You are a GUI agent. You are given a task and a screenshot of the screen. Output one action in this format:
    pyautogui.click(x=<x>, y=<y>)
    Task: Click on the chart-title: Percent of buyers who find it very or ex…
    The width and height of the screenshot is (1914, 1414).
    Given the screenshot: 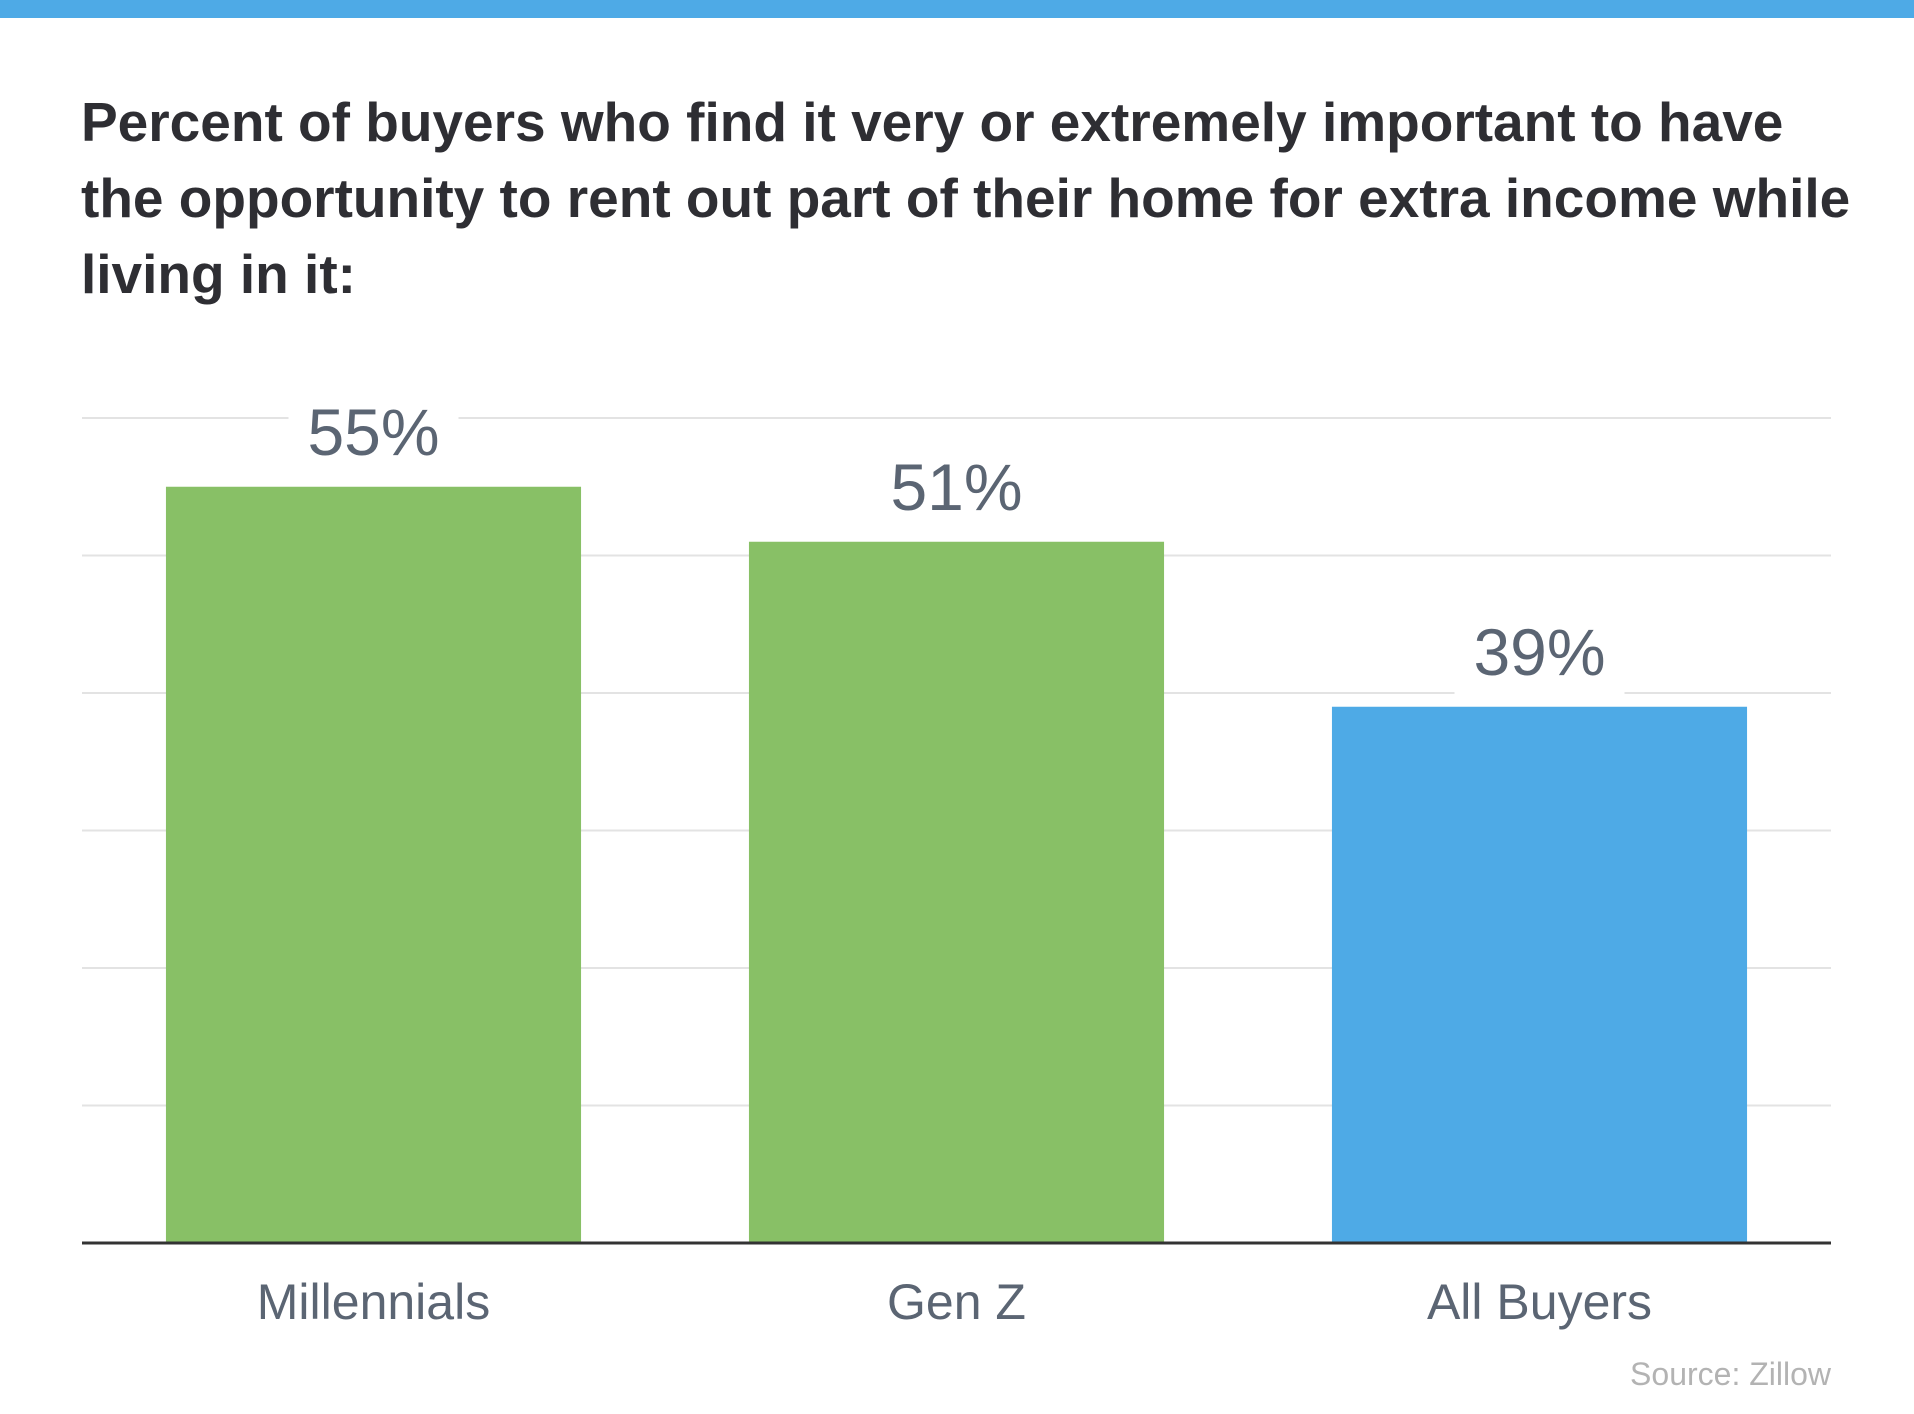 What is the action you would take?
    pyautogui.click(x=966, y=198)
    